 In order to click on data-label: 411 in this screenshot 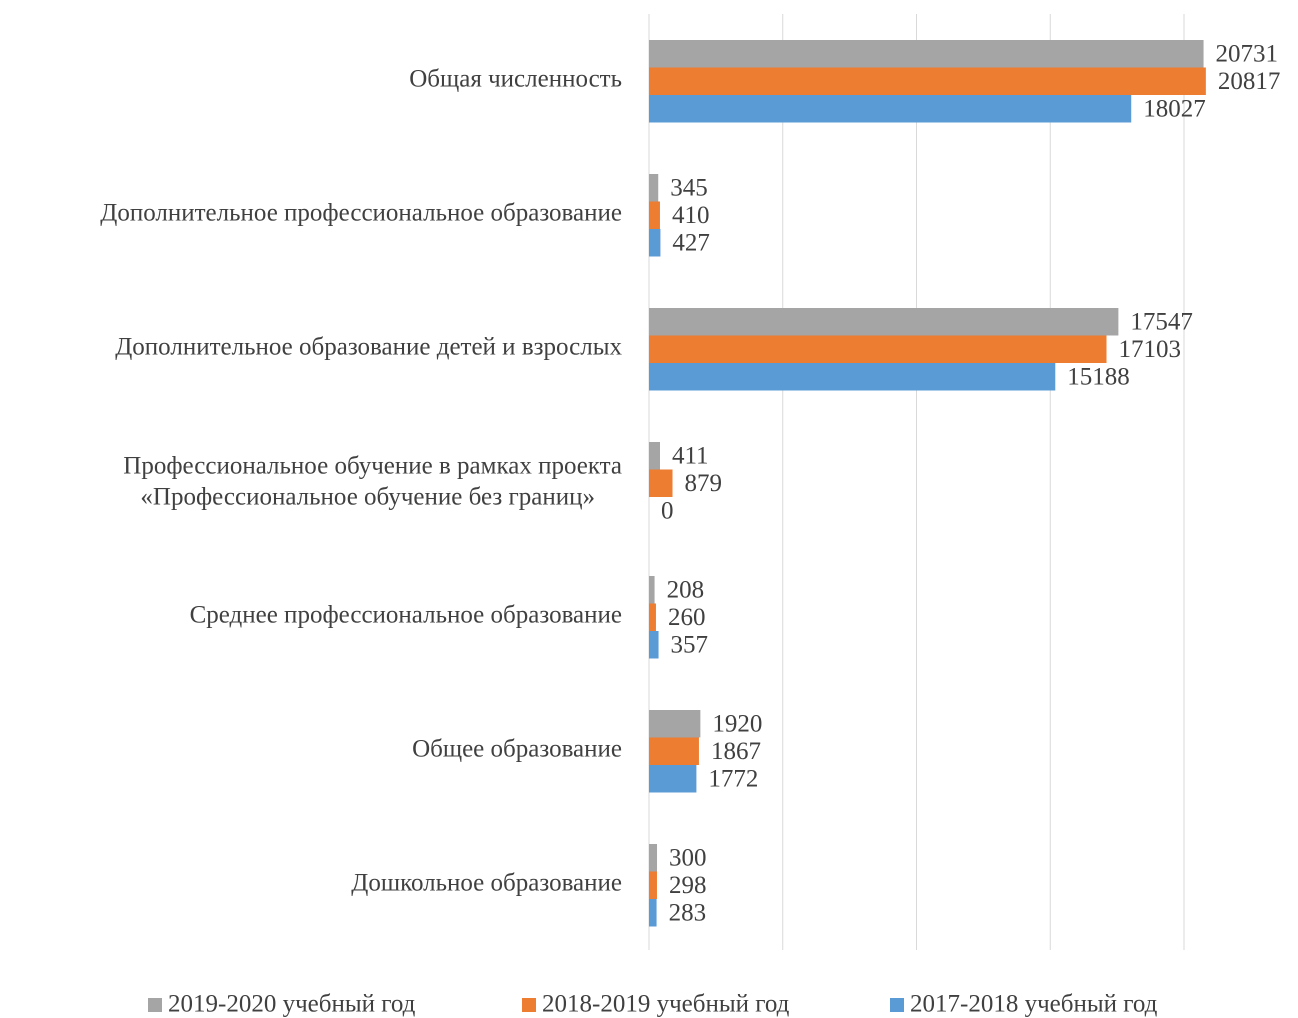, I will do `click(690, 455)`.